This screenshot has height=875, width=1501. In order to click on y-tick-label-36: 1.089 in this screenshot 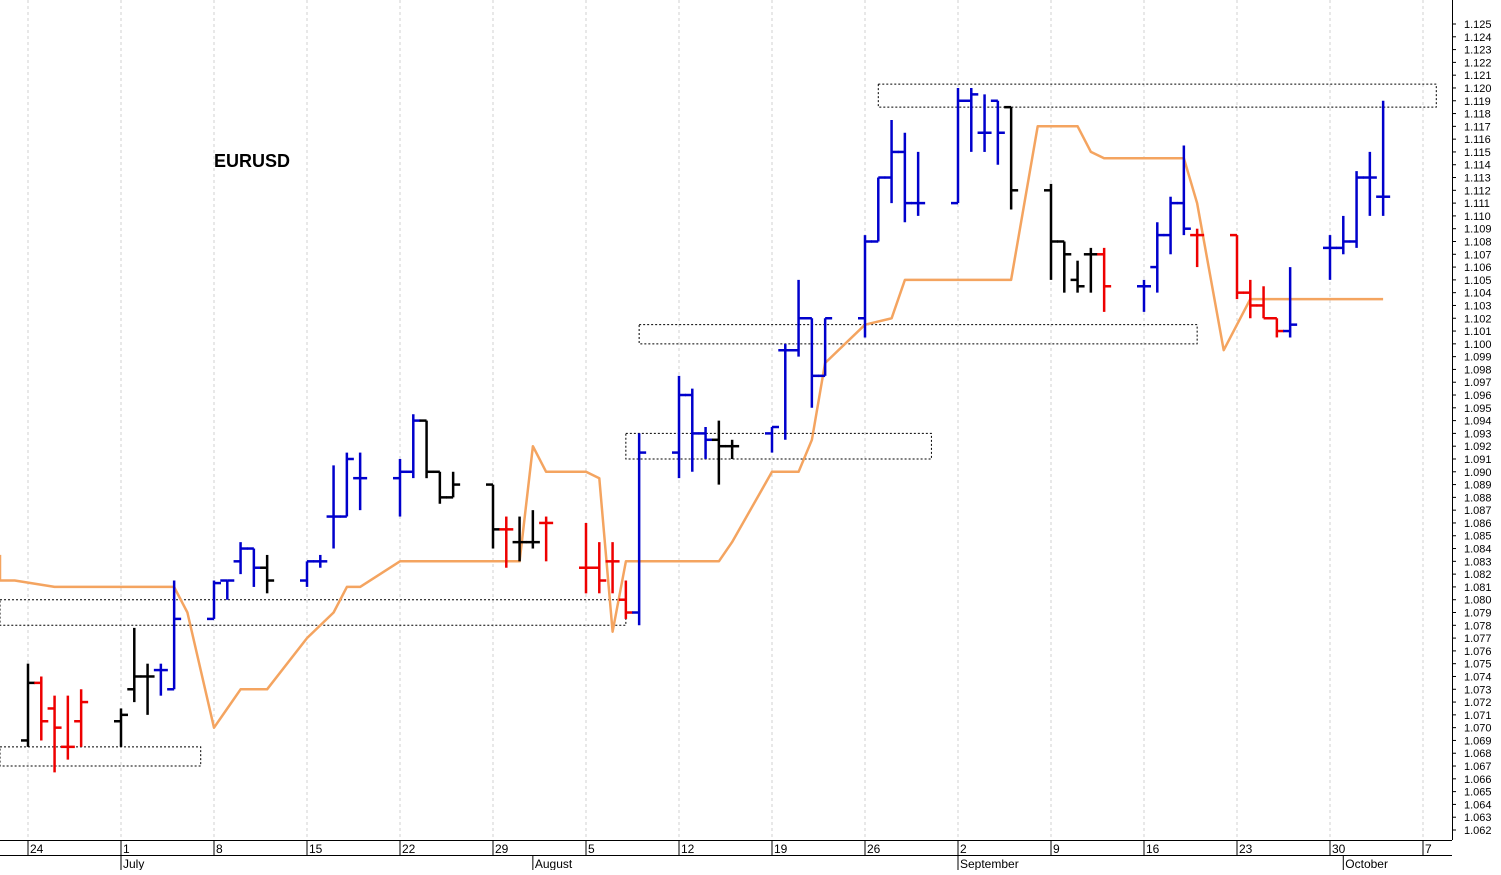, I will do `click(1478, 486)`.